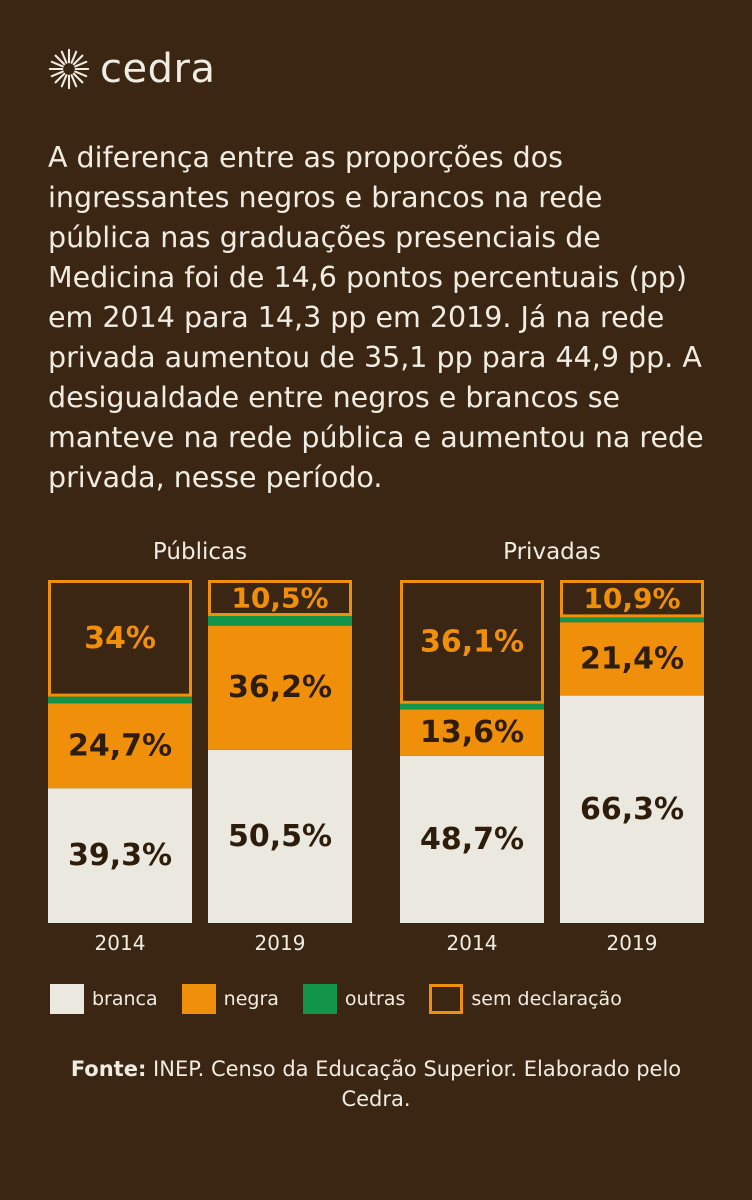 The height and width of the screenshot is (1200, 752). I want to click on legend-item-outras: outras, so click(354, 999).